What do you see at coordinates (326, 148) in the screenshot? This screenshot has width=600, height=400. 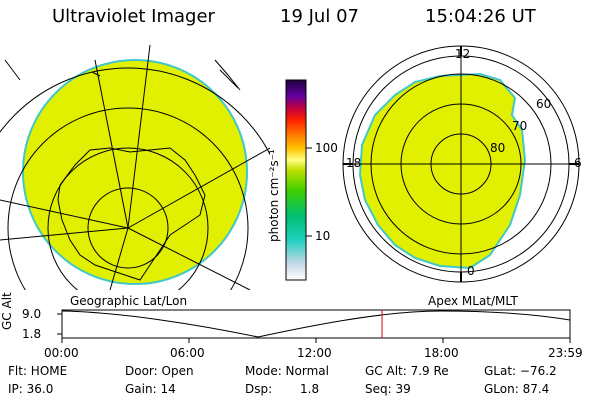 I see `colorbar-tick-100: 100` at bounding box center [326, 148].